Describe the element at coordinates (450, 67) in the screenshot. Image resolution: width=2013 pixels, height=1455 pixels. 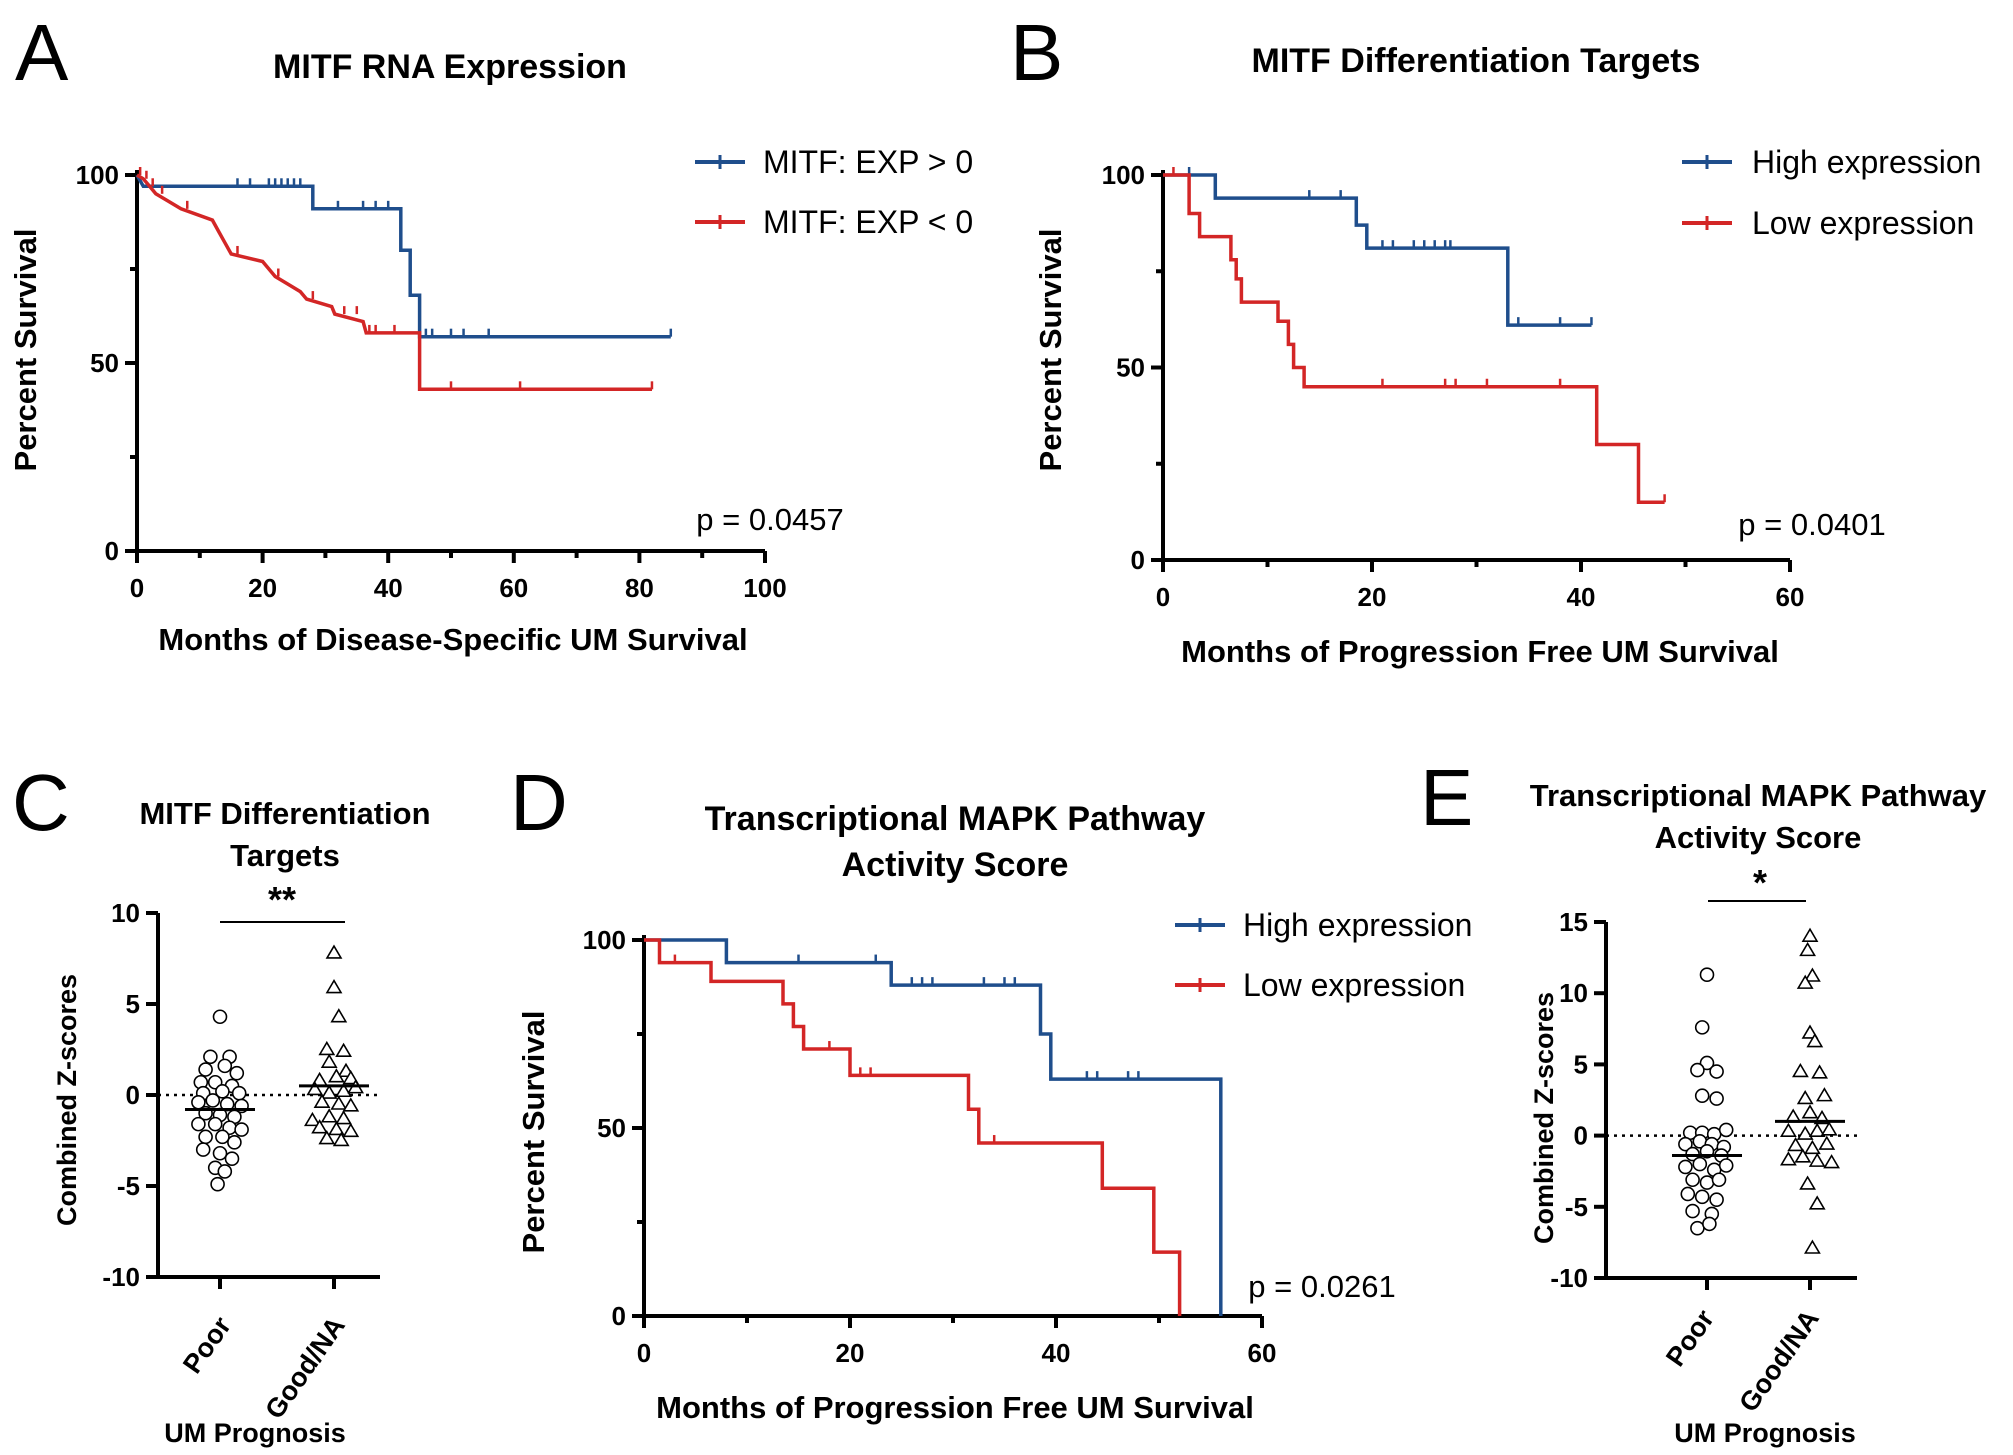
I see `chart-title: MITF RNA Expression` at that location.